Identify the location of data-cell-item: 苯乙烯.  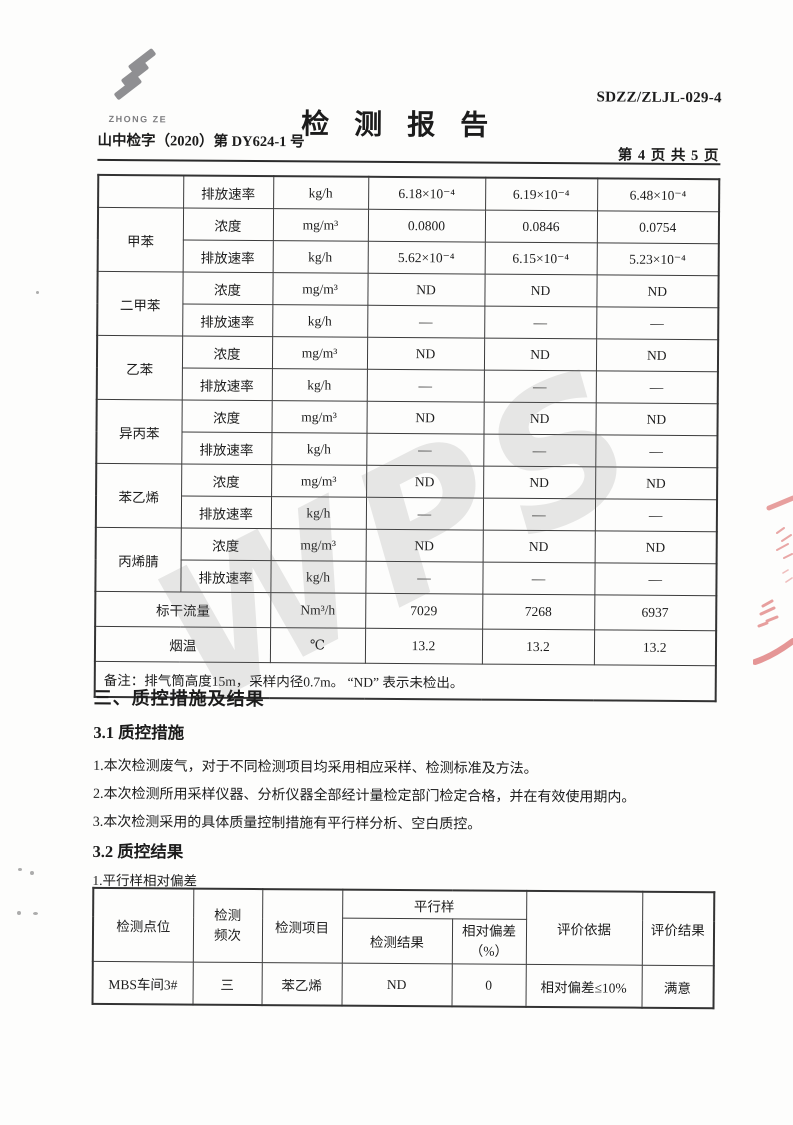
(301, 984).